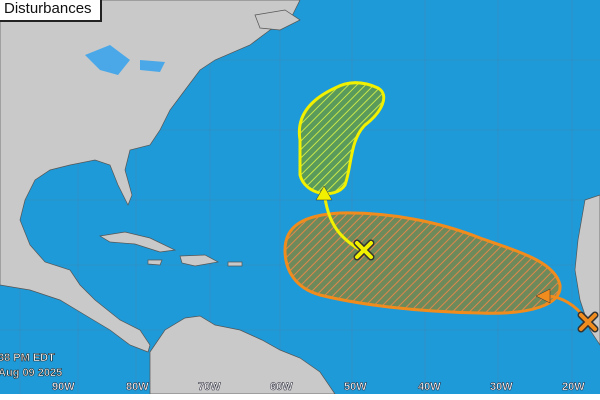  Describe the element at coordinates (300, 397) in the screenshot. I see `bottom-strip` at that location.